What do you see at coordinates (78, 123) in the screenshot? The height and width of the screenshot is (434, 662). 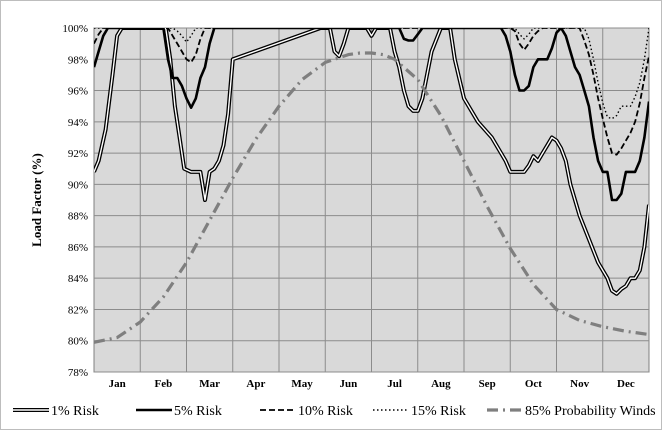 I see `y-tick-label: 94%` at bounding box center [78, 123].